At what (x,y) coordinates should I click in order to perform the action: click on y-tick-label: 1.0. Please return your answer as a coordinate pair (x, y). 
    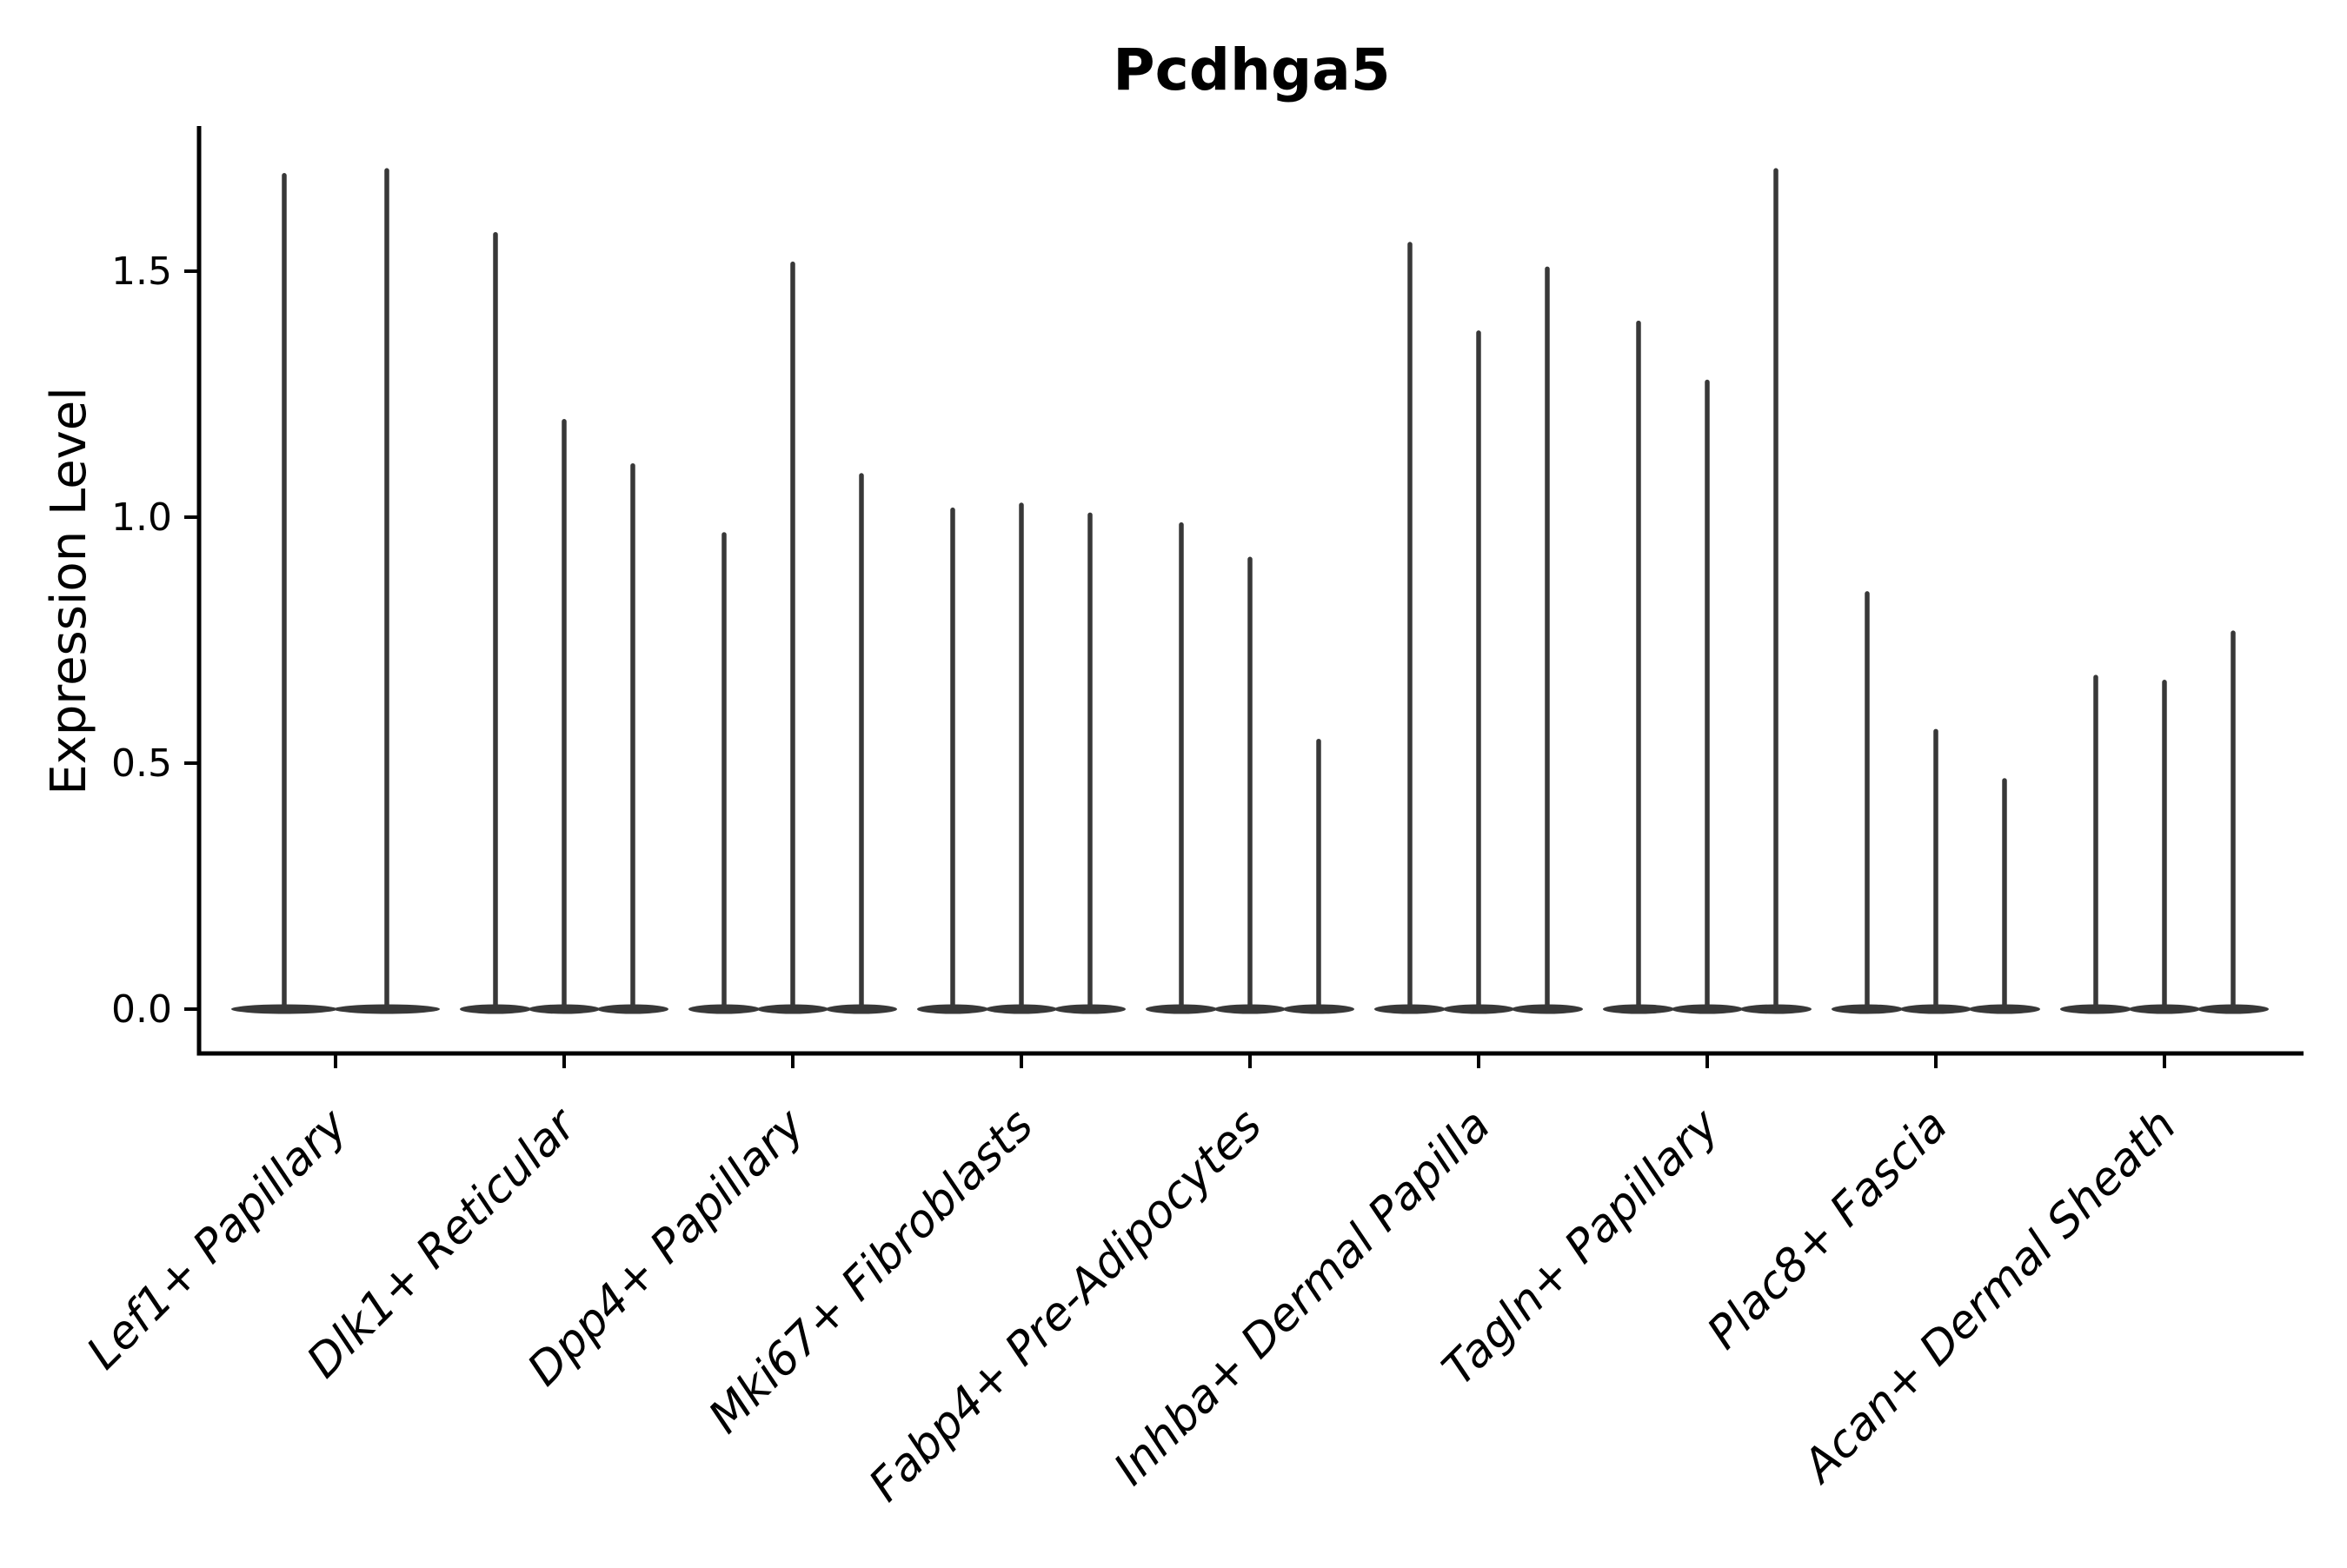
    Looking at the image, I should click on (141, 517).